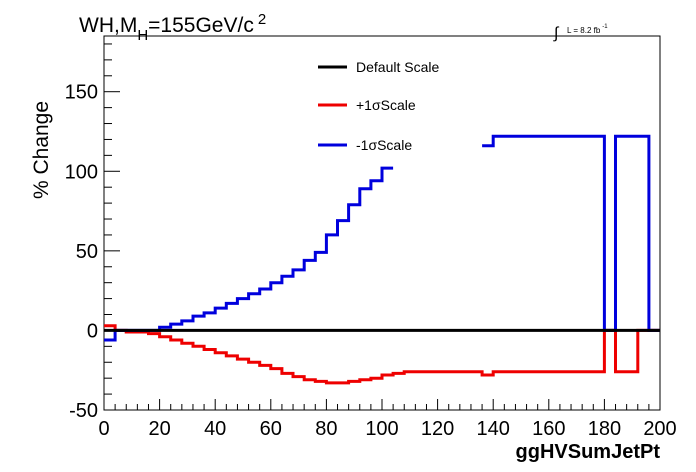  I want to click on chart-title: WH,MH=155GeV/c 2, so click(172, 27).